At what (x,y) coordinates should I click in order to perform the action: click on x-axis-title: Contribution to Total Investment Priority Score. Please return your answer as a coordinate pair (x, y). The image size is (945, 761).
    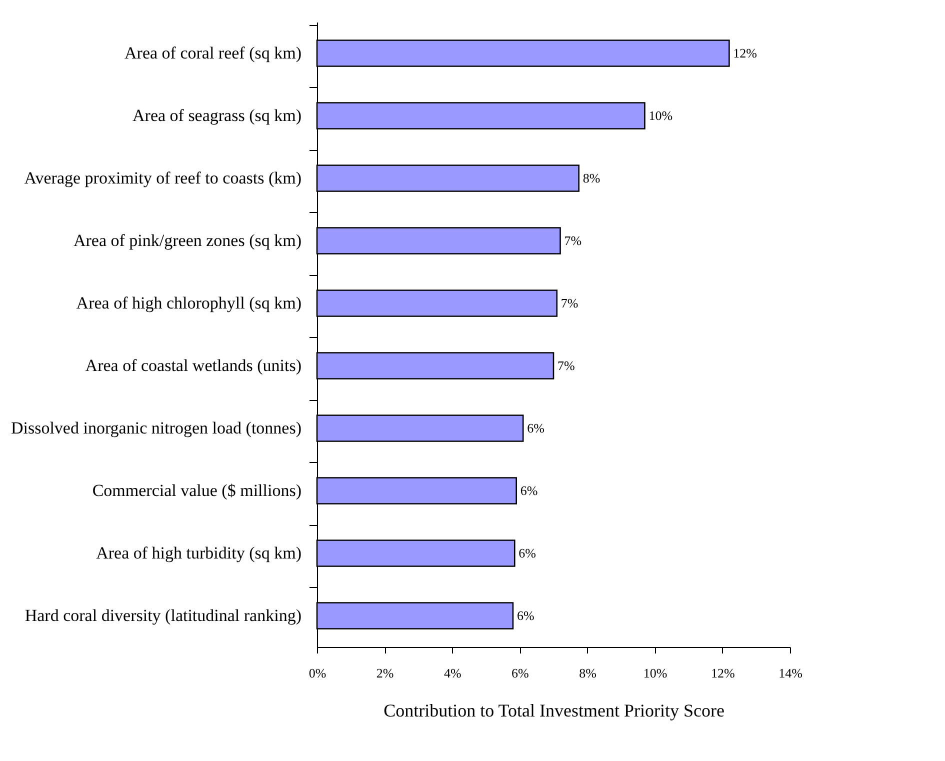
    Looking at the image, I should click on (554, 710).